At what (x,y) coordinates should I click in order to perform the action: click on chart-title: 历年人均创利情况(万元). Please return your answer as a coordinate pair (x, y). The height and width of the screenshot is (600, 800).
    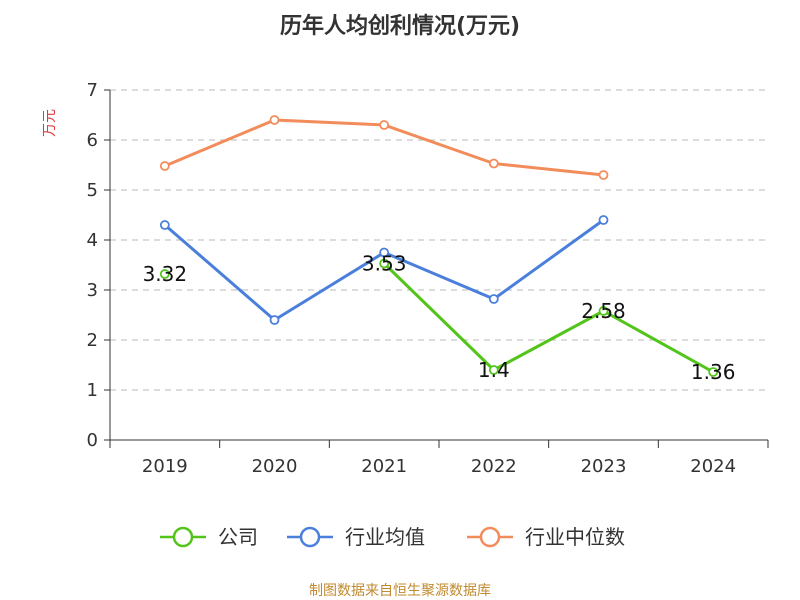
    Looking at the image, I should click on (400, 26).